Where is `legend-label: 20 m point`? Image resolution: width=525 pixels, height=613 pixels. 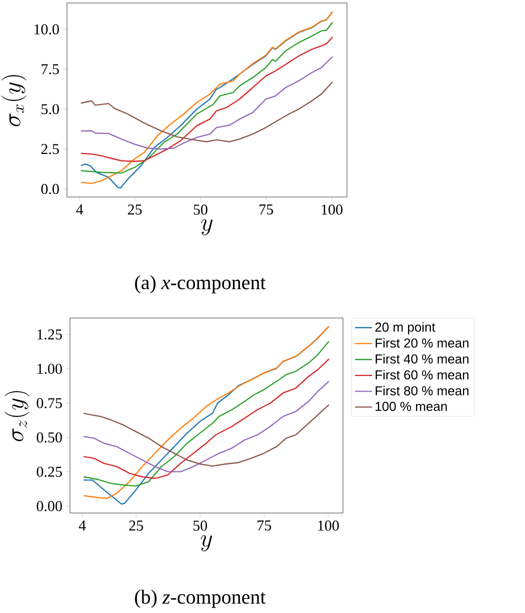
legend-label: 20 m point is located at coordinates (405, 328).